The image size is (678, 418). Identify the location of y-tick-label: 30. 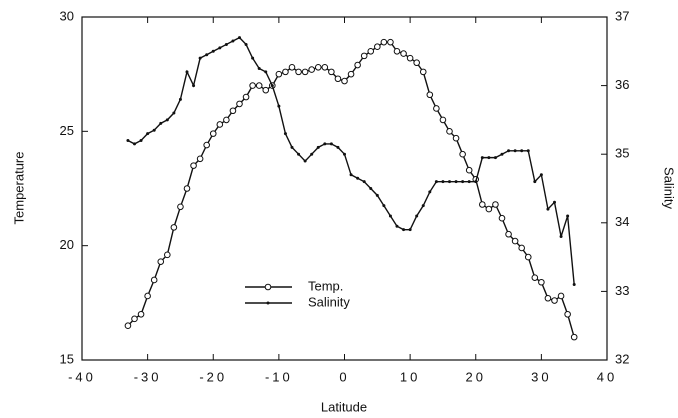
(67, 15).